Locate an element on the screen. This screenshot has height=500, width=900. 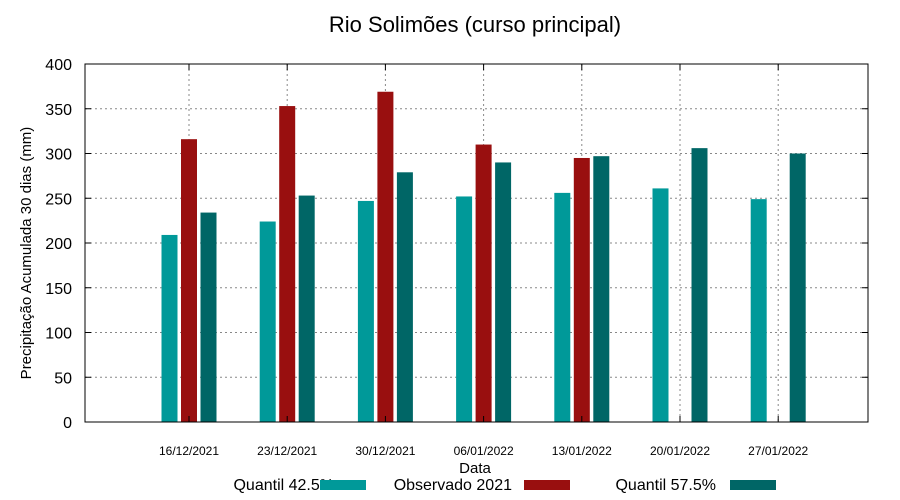
y-tick-label: 250 is located at coordinates (58, 199).